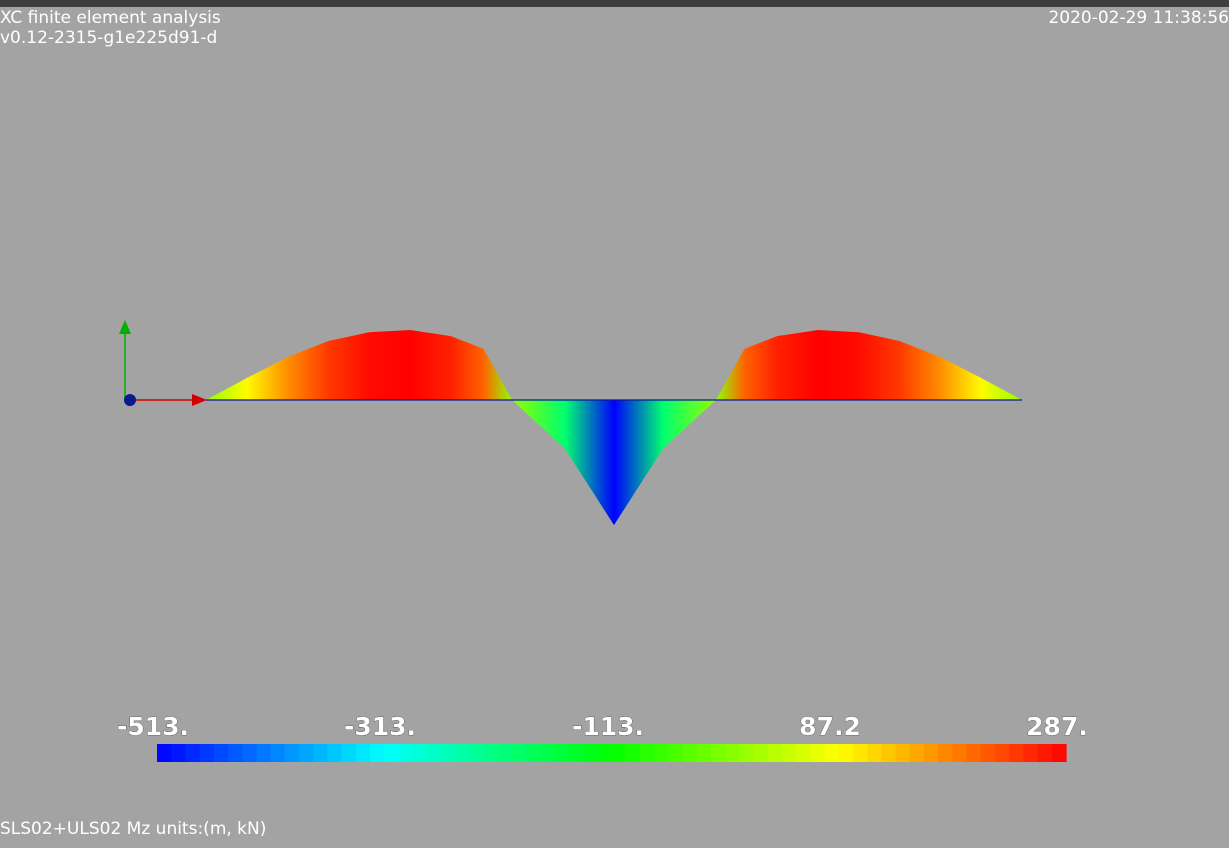 The height and width of the screenshot is (848, 1229). Describe the element at coordinates (109, 38) in the screenshot. I see `app-version: v0.12-2315-g1e225d91-d` at that location.